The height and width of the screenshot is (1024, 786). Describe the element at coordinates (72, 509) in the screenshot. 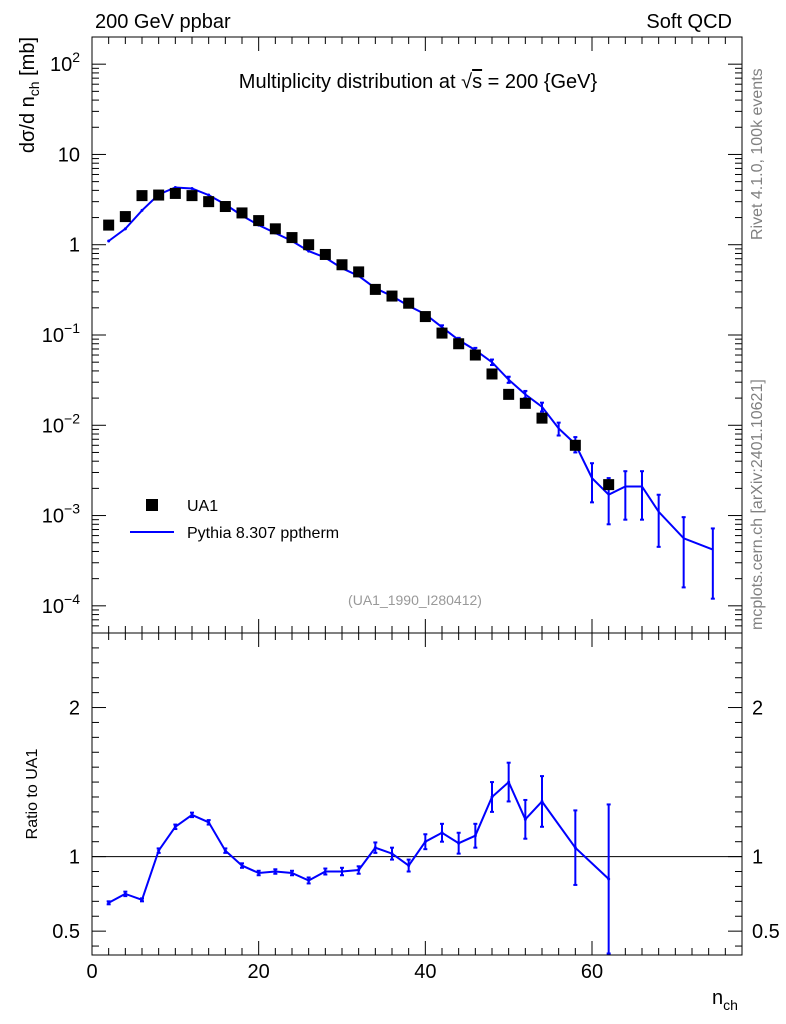

I see `tick-exponent: −3` at that location.